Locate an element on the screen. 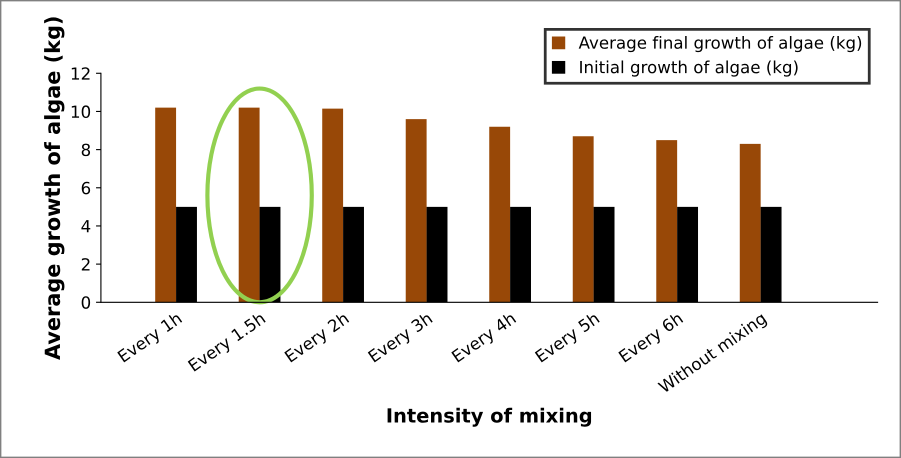 This screenshot has height=458, width=901. y-tick-label: 10 is located at coordinates (81, 111).